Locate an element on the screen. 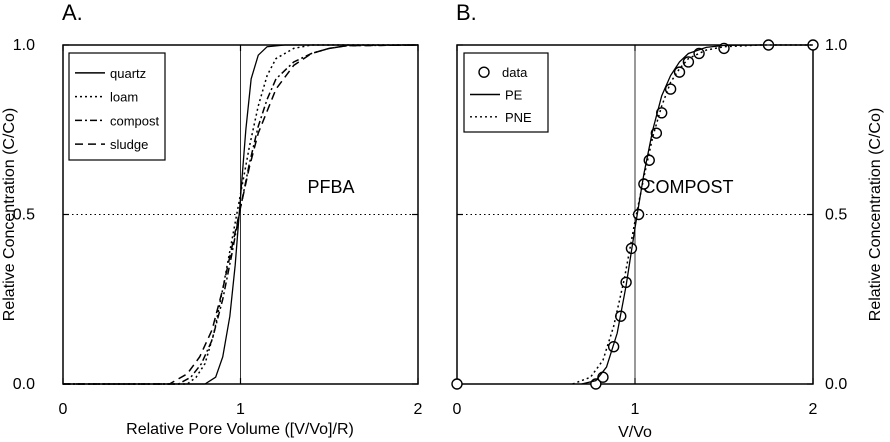 The height and width of the screenshot is (442, 890). legend-label: PE is located at coordinates (514, 95).